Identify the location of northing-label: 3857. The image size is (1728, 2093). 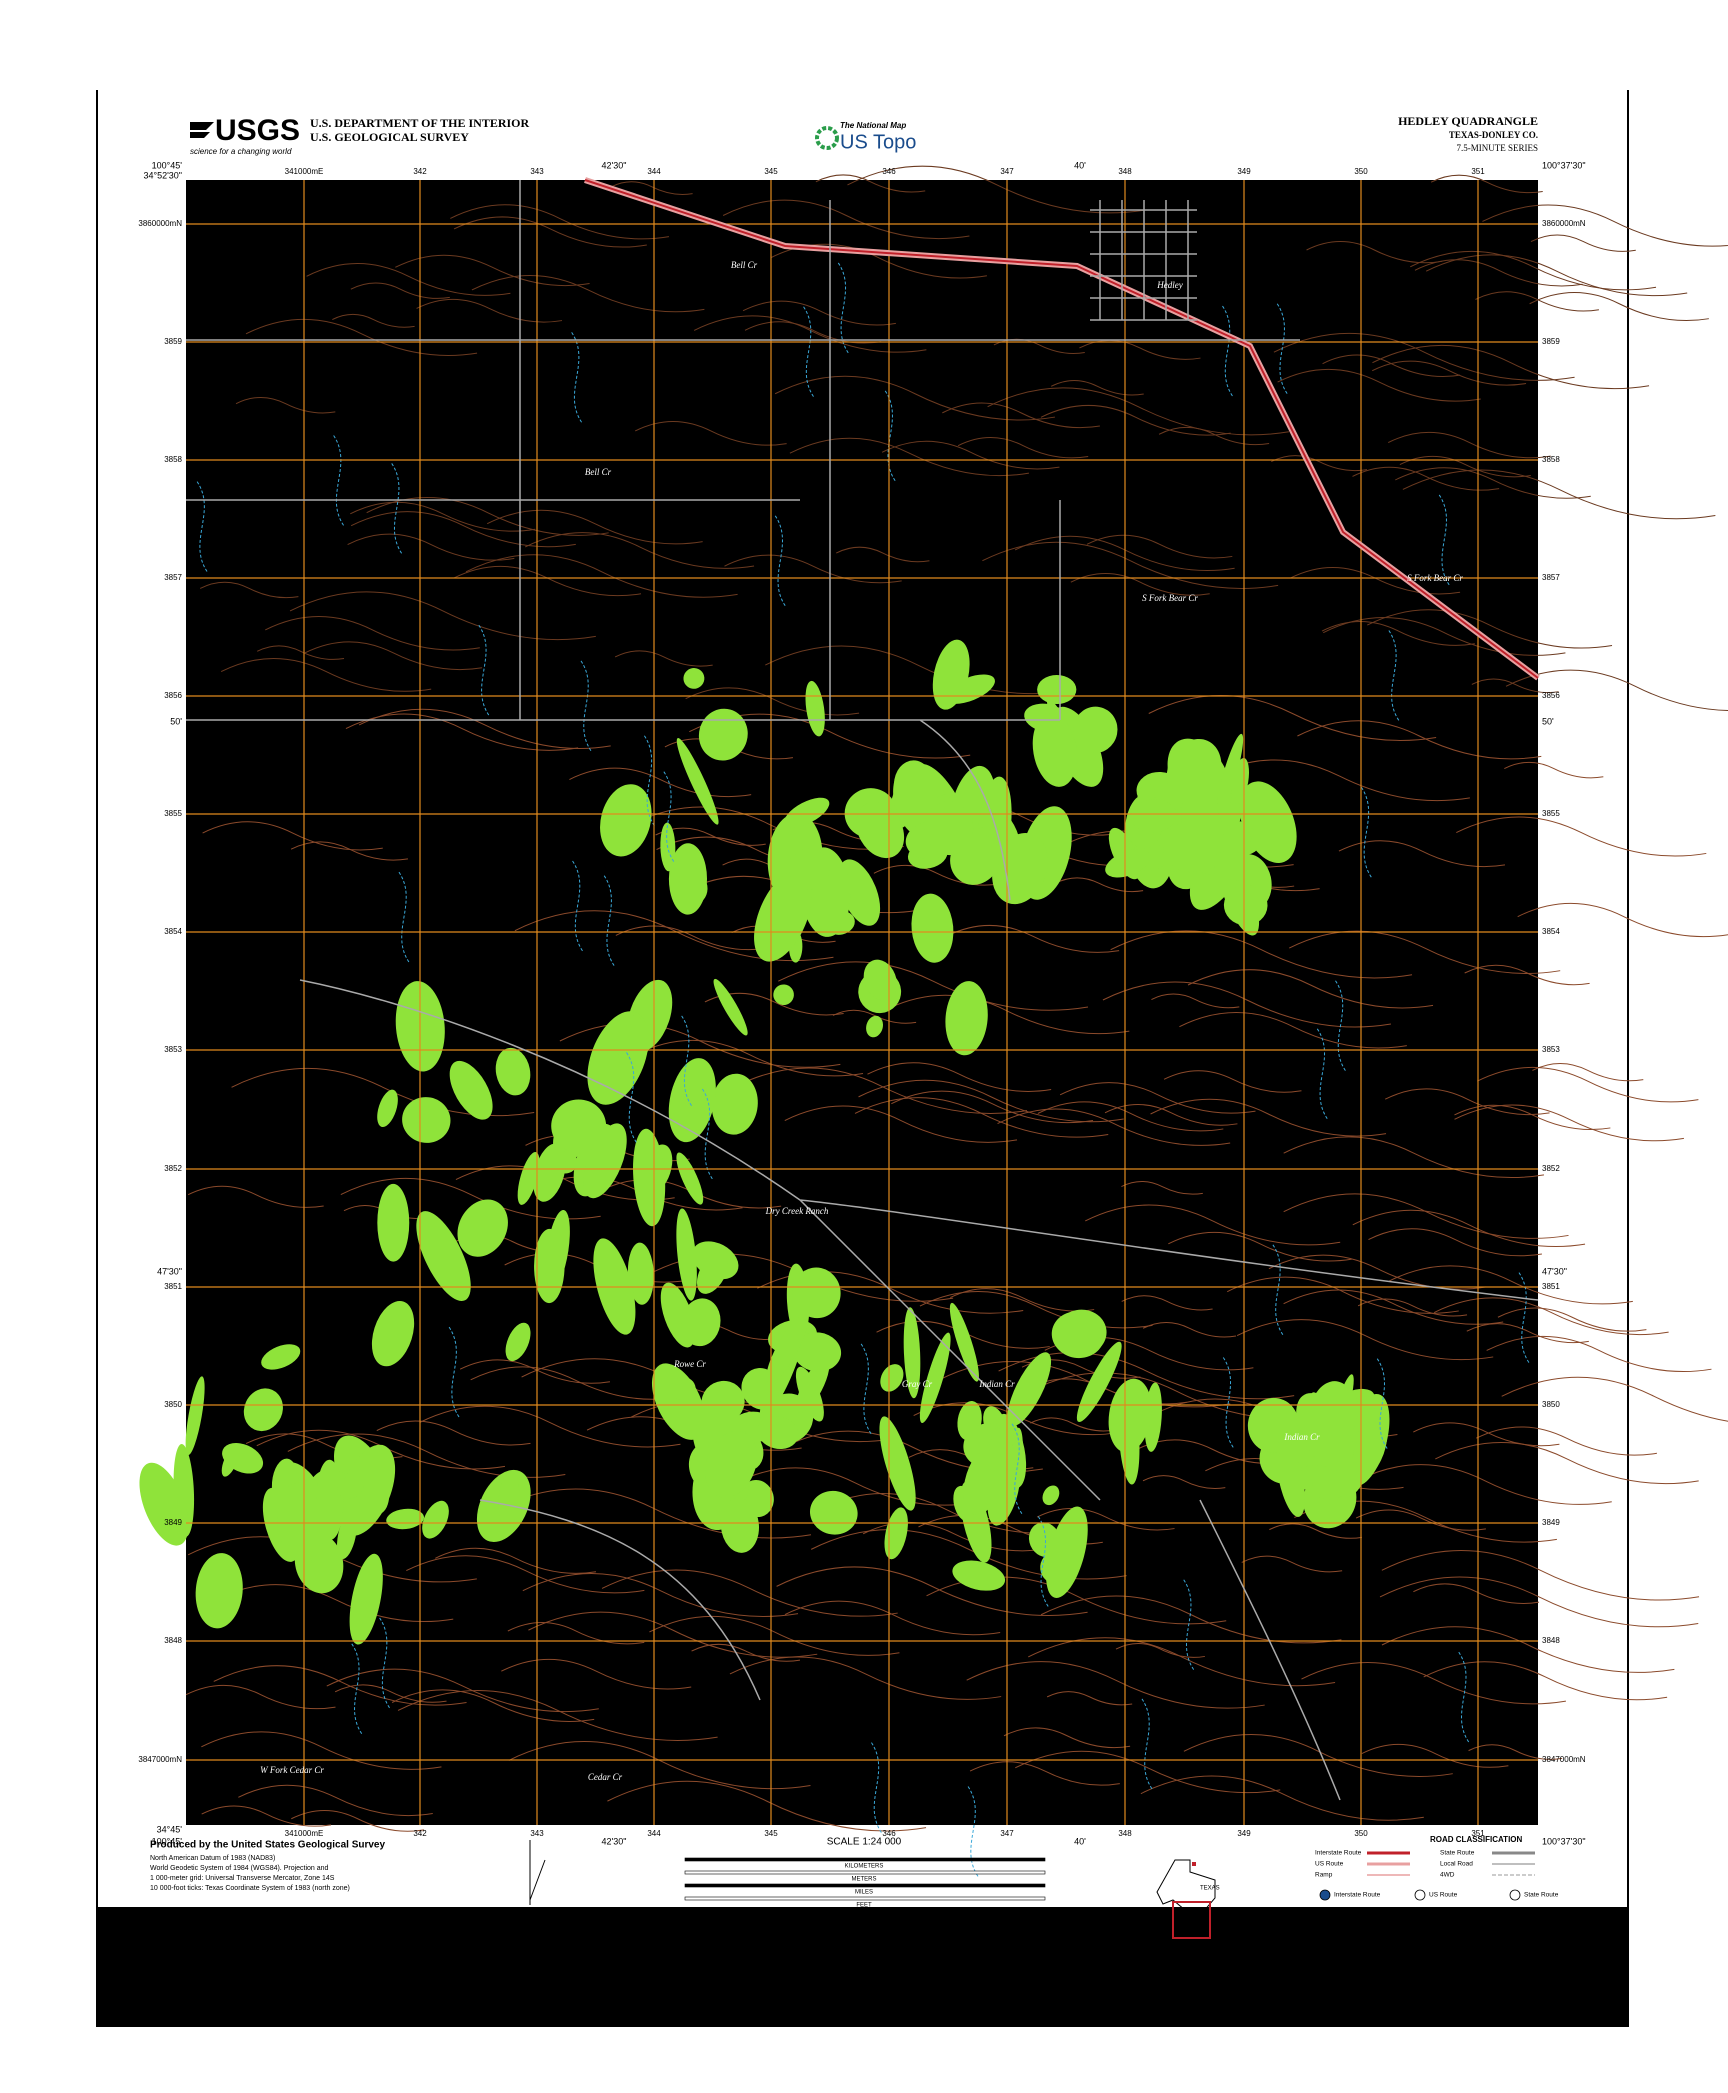
(1551, 577).